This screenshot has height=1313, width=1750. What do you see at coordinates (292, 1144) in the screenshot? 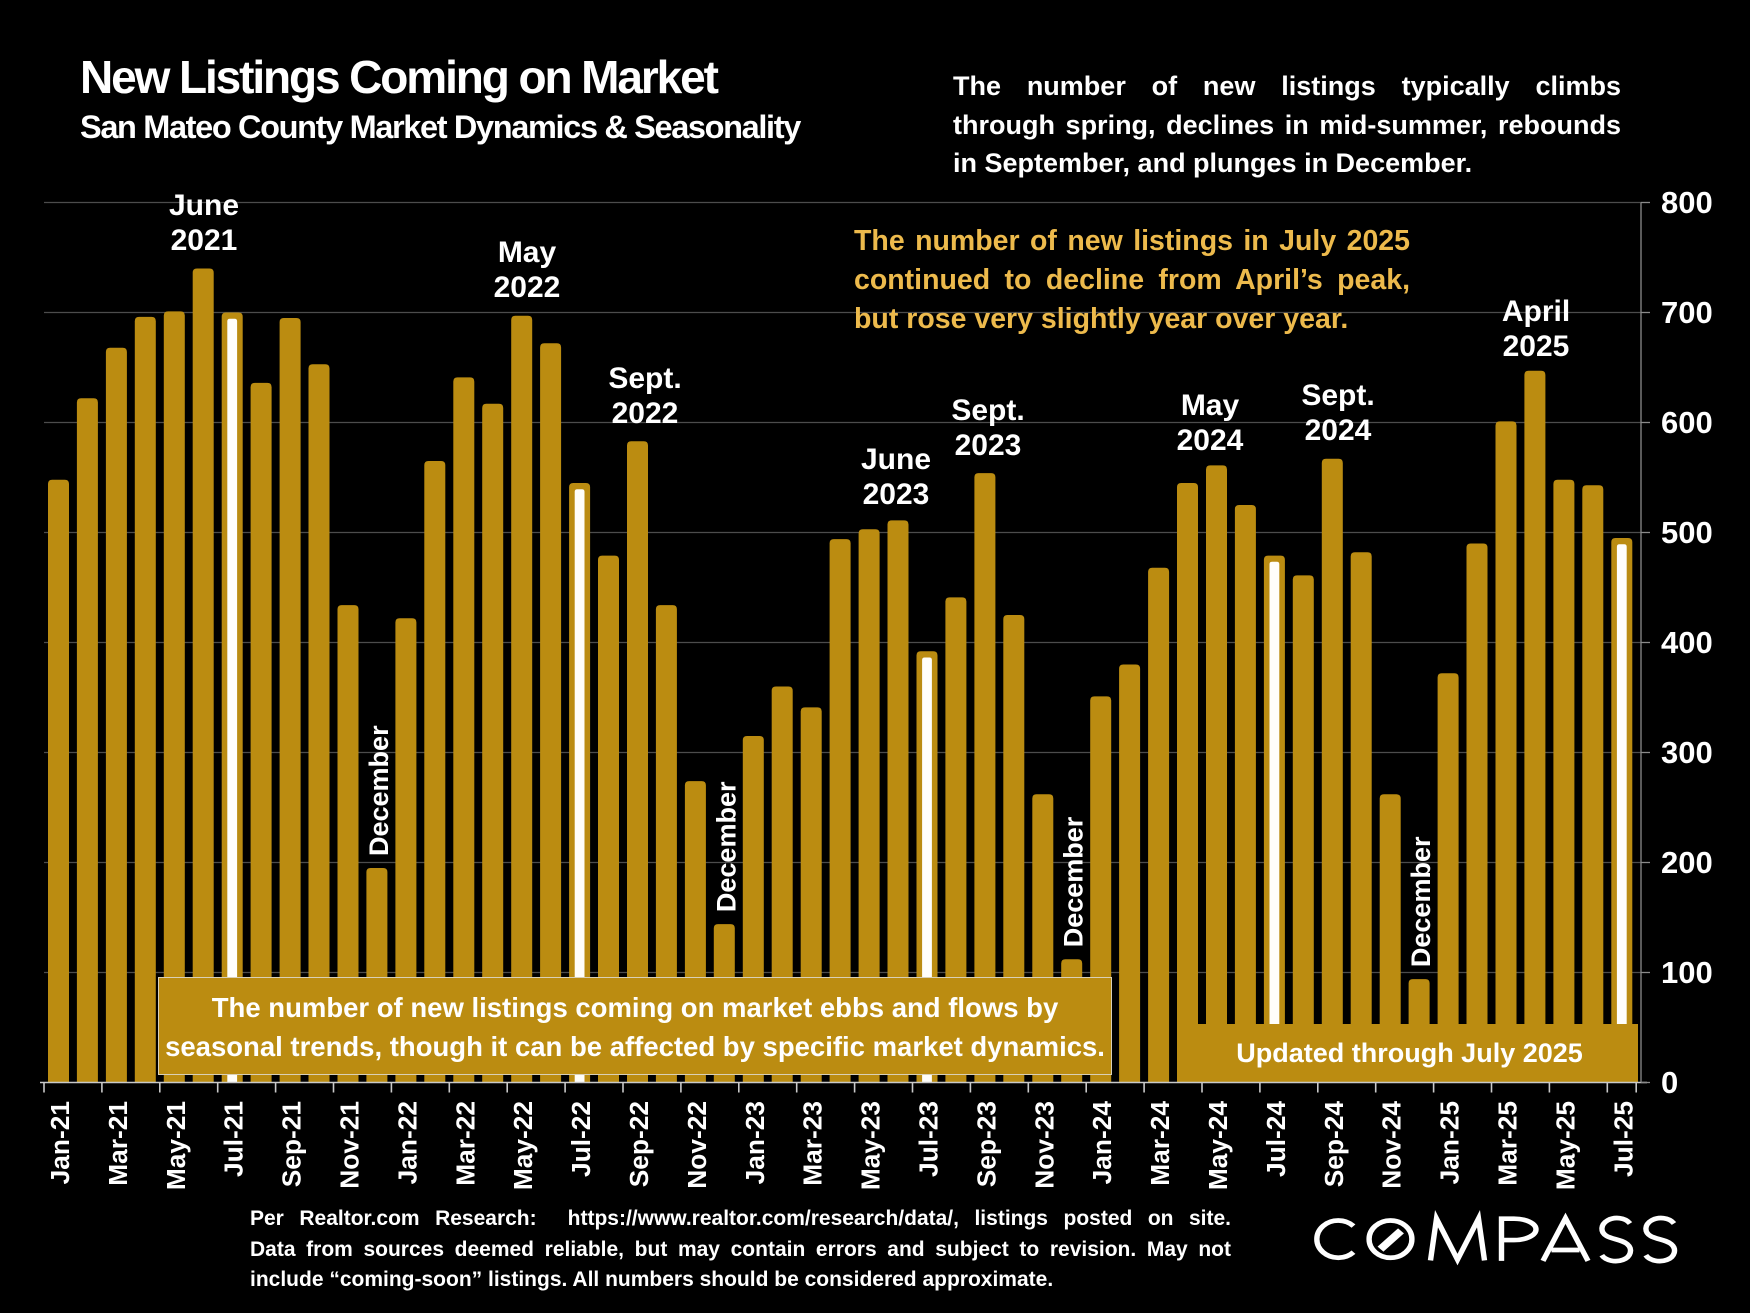
I see `svg-text: Sep-21` at bounding box center [292, 1144].